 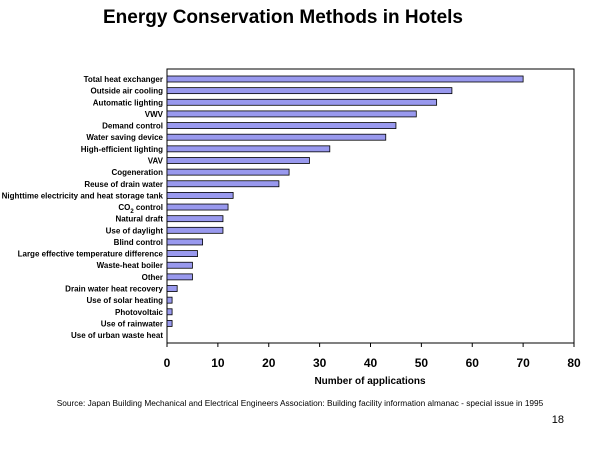 I want to click on category-label-waste-heat-boiler: Waste-heat boiler, so click(x=130, y=265).